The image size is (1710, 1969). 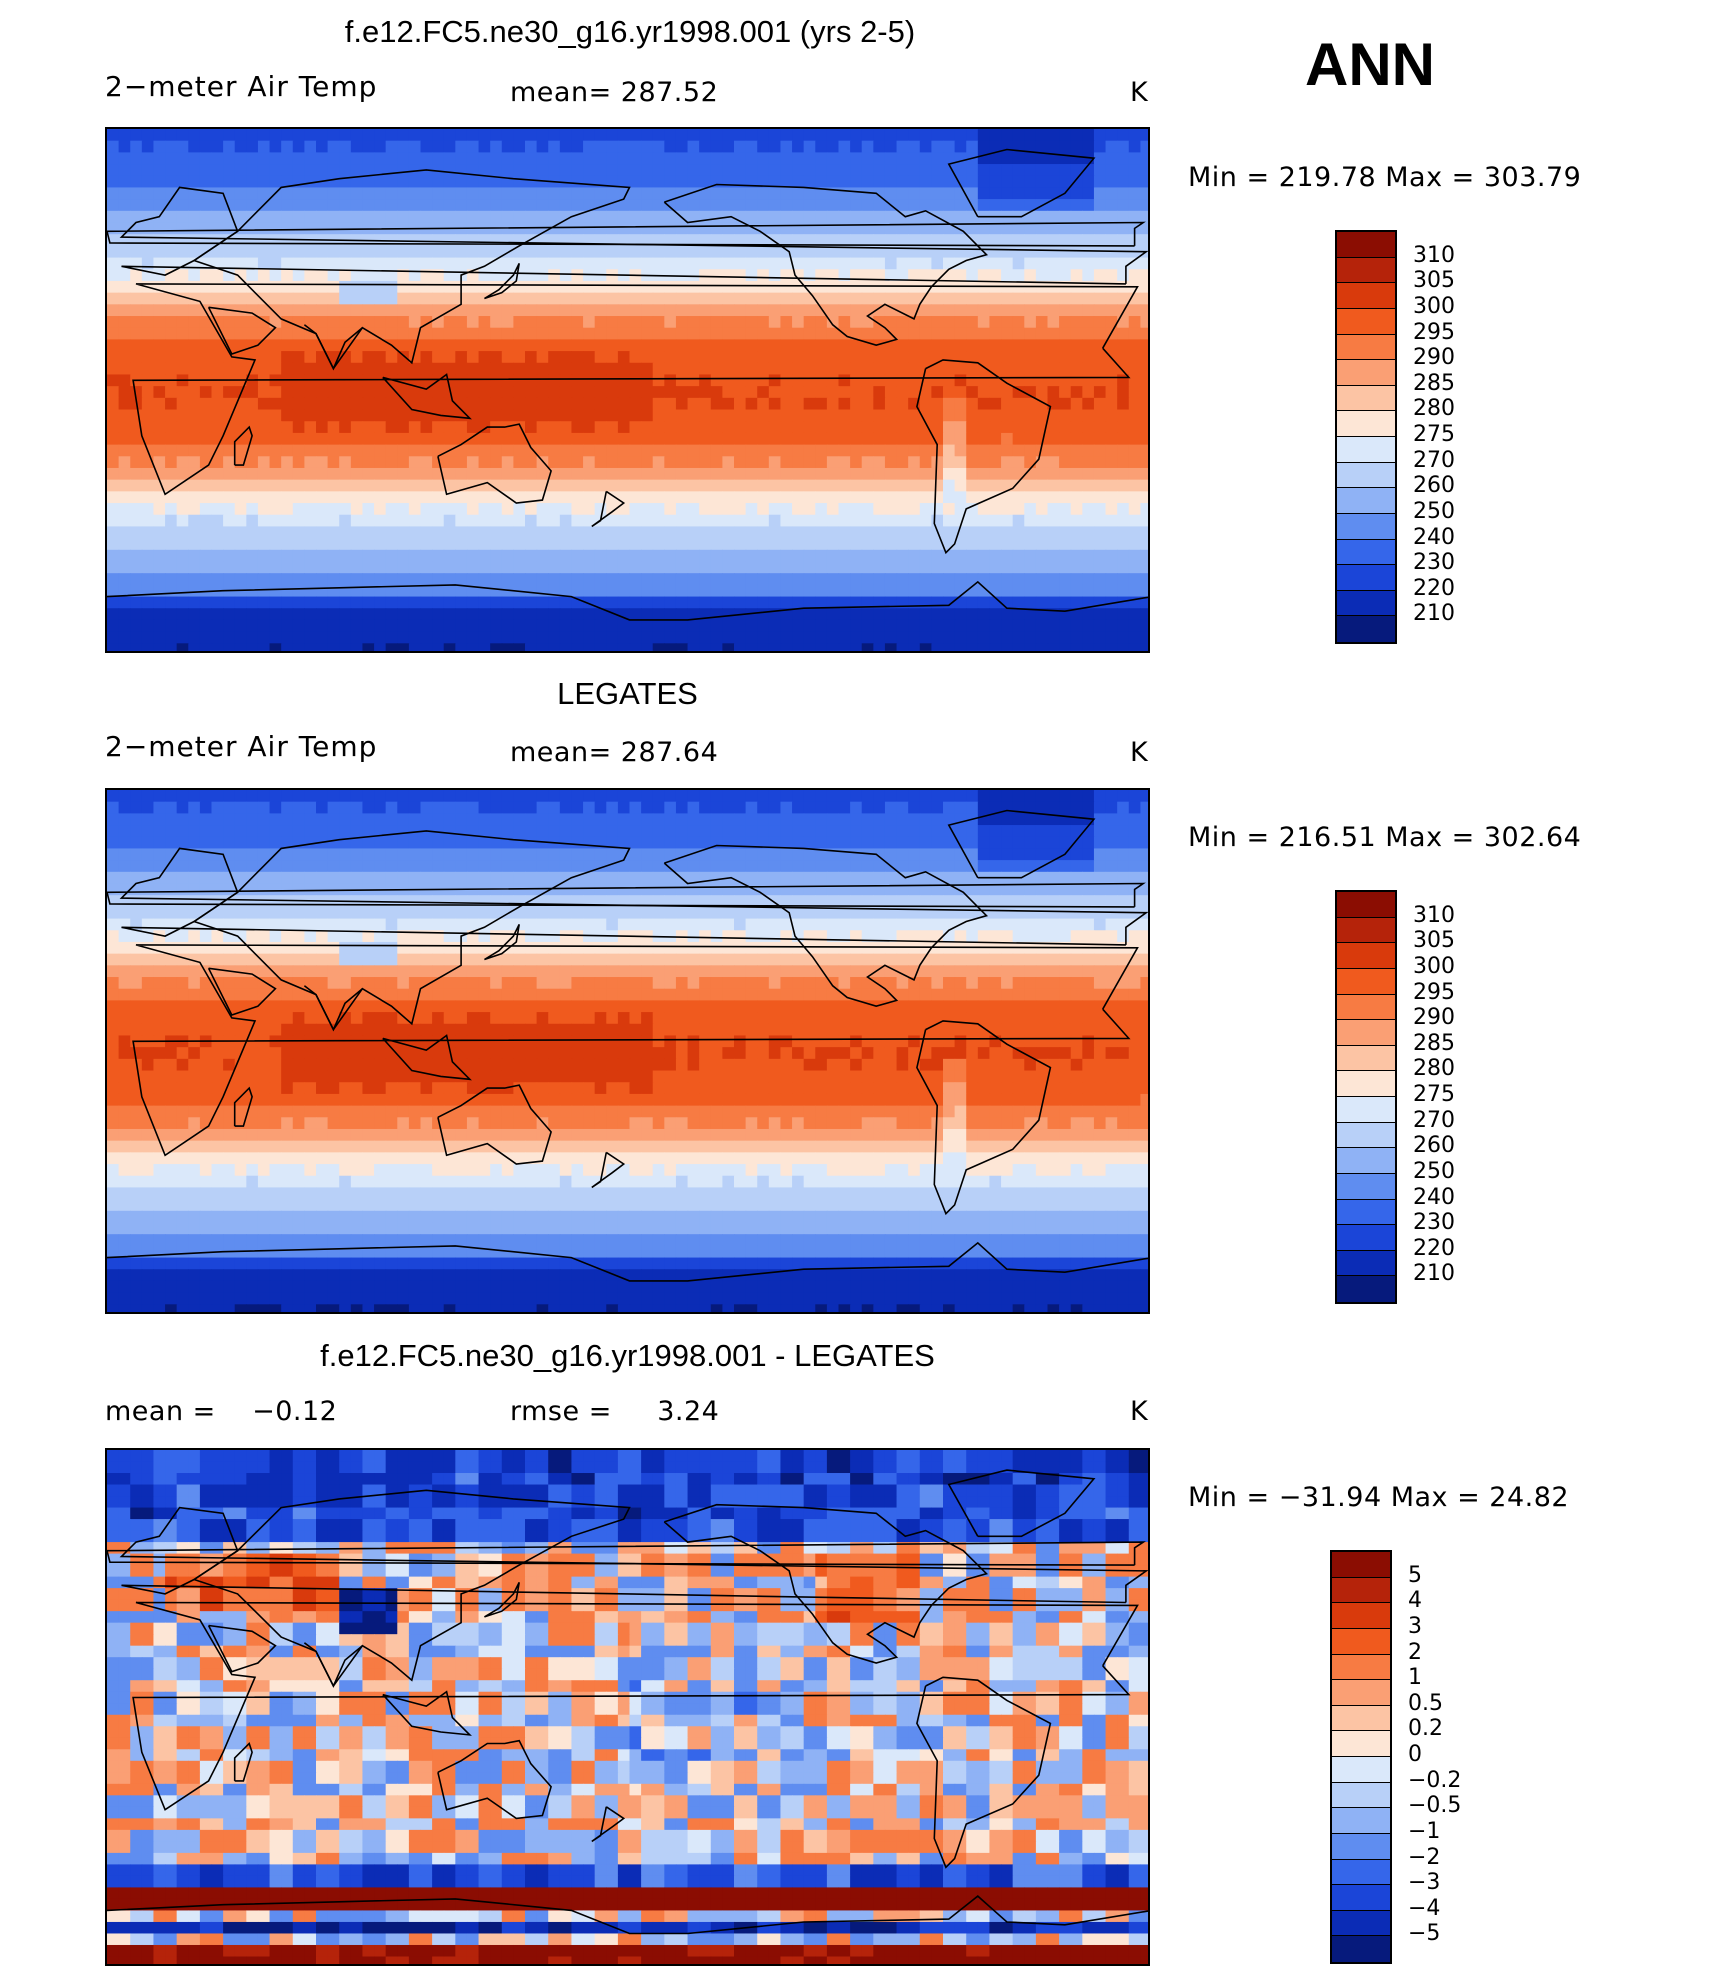 What do you see at coordinates (627, 384) in the screenshot?
I see `coastlines` at bounding box center [627, 384].